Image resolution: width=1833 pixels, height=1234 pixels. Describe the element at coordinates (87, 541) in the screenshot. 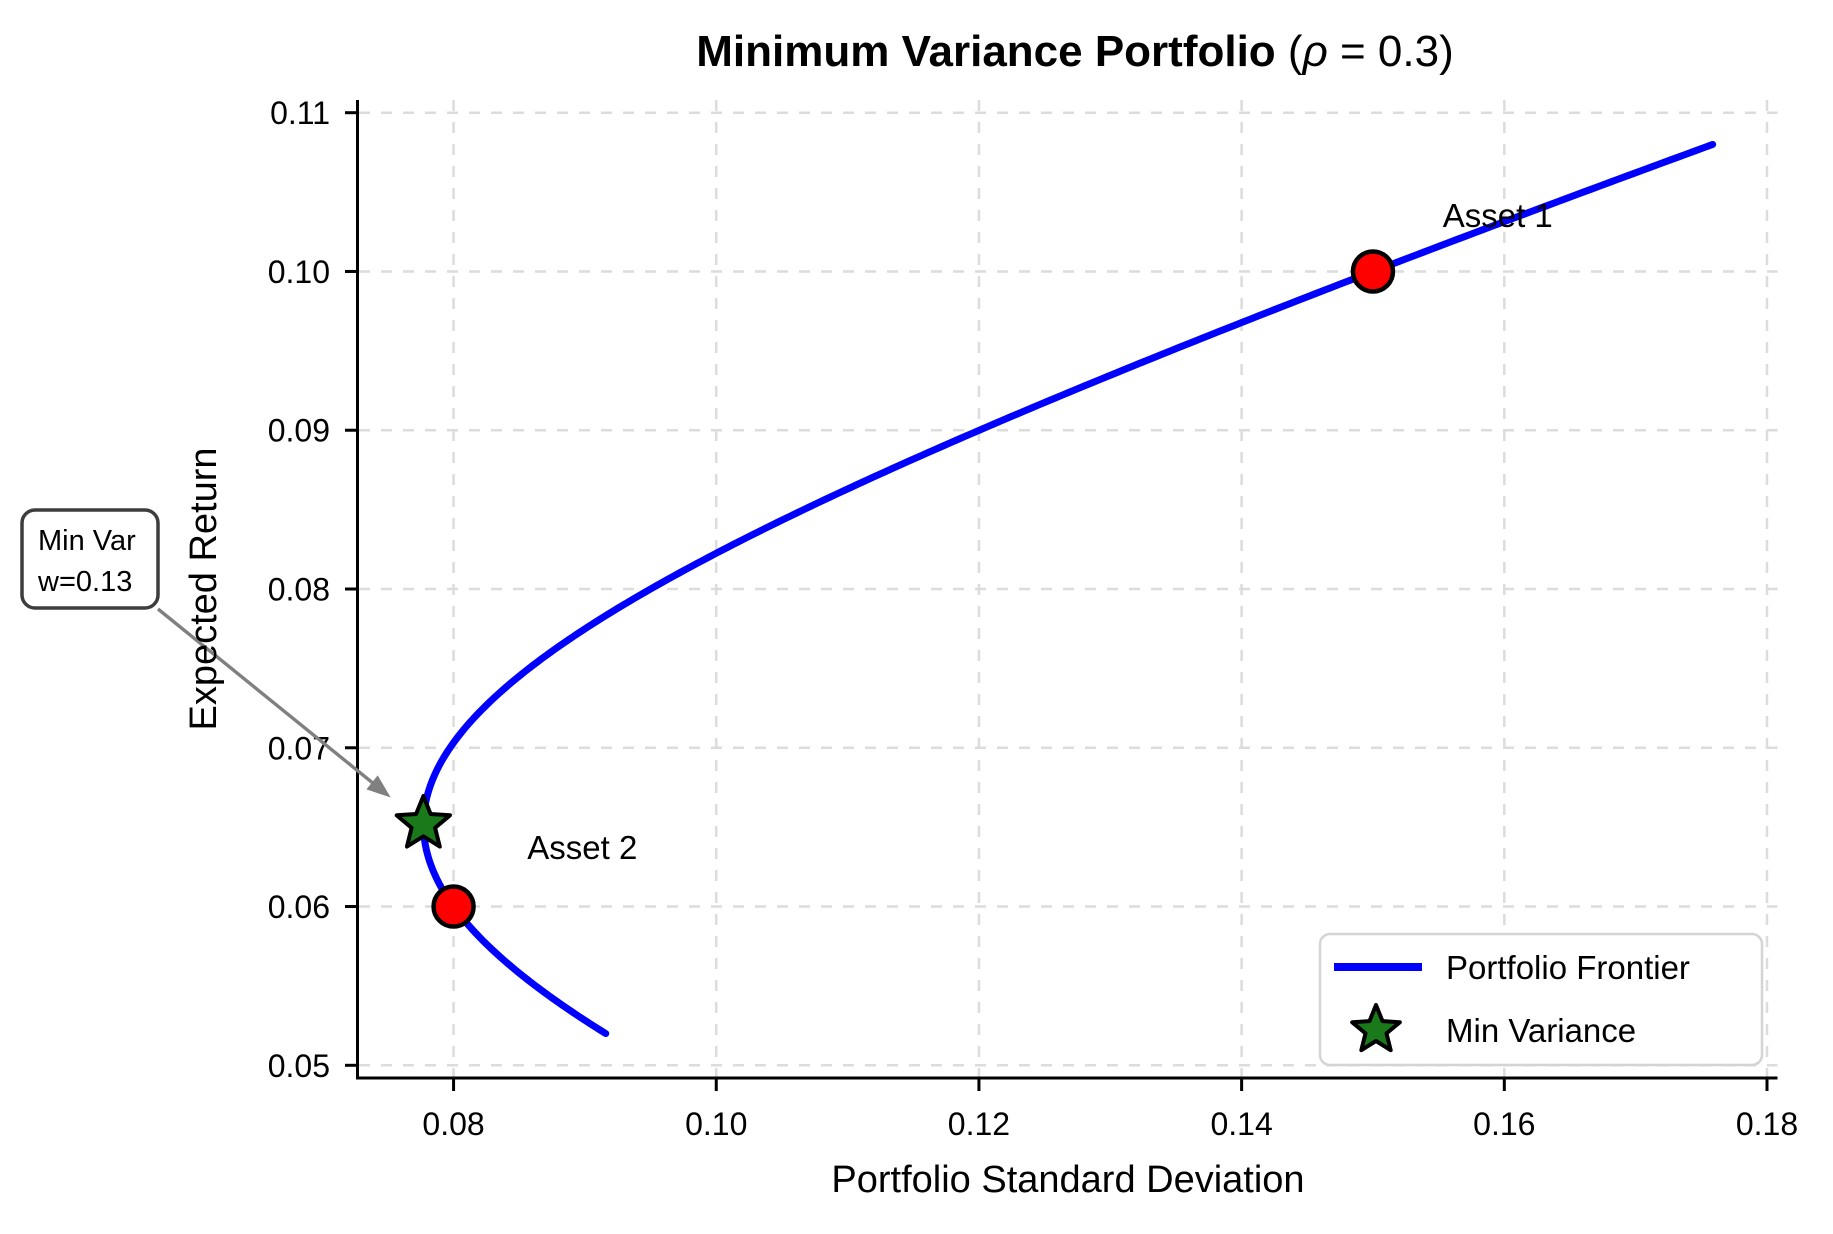

I see `minvar-box-line1: Min Var` at that location.